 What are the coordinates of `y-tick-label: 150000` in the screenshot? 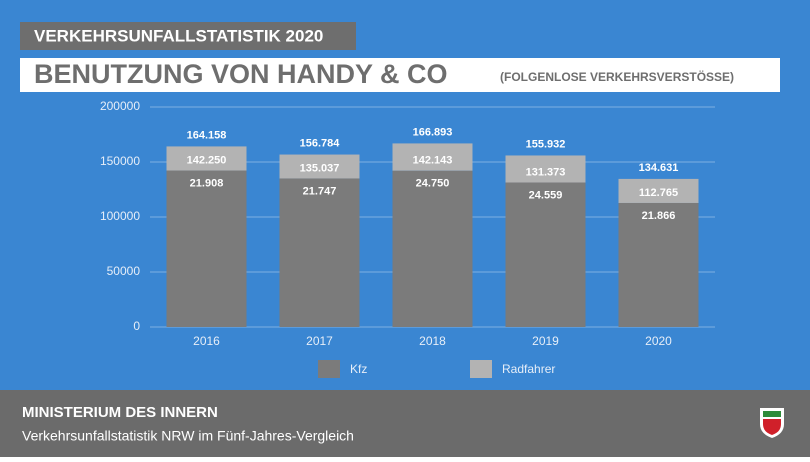 It's located at (120, 161).